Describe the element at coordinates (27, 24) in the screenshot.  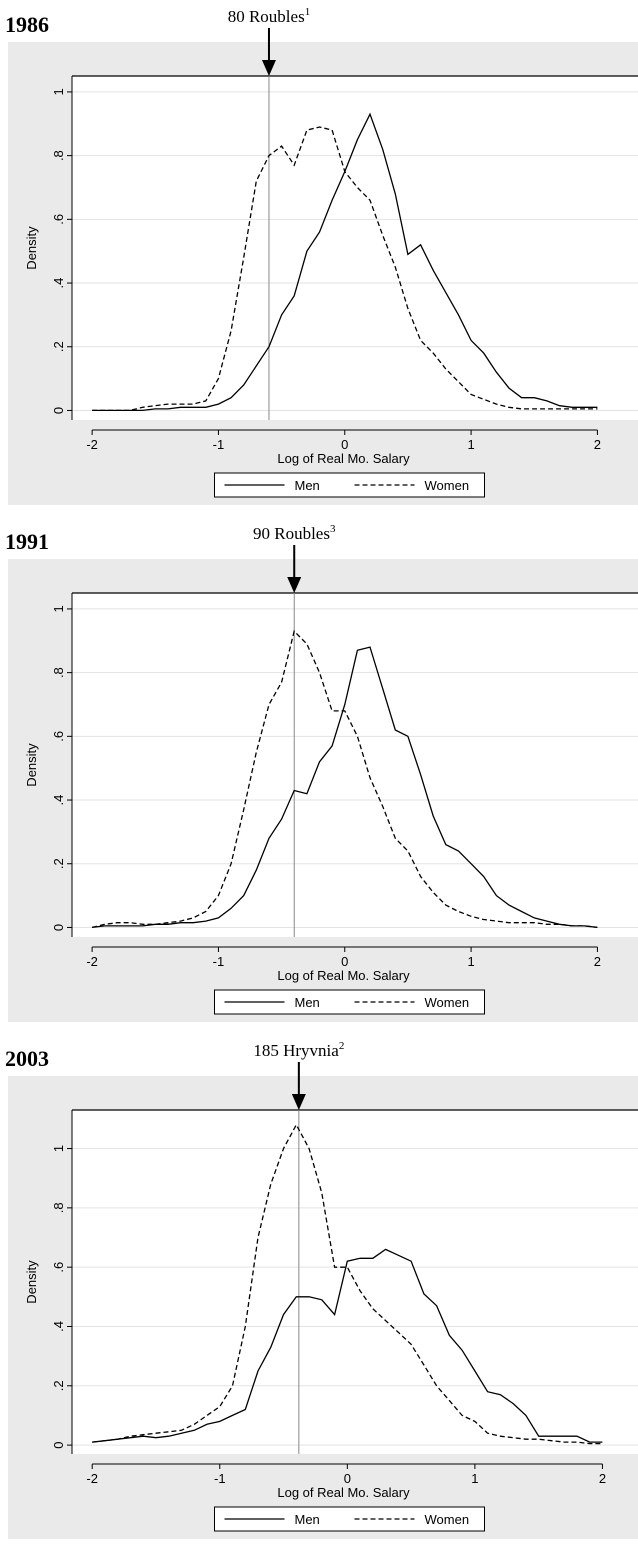
I see `chart-title: 1986` at that location.